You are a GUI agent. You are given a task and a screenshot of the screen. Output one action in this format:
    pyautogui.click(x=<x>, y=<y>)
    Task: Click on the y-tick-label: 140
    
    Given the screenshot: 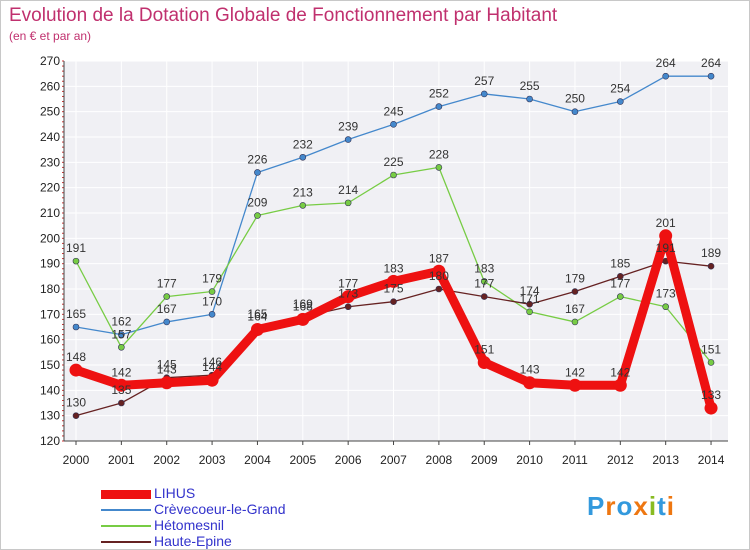 What is the action you would take?
    pyautogui.click(x=50, y=390)
    